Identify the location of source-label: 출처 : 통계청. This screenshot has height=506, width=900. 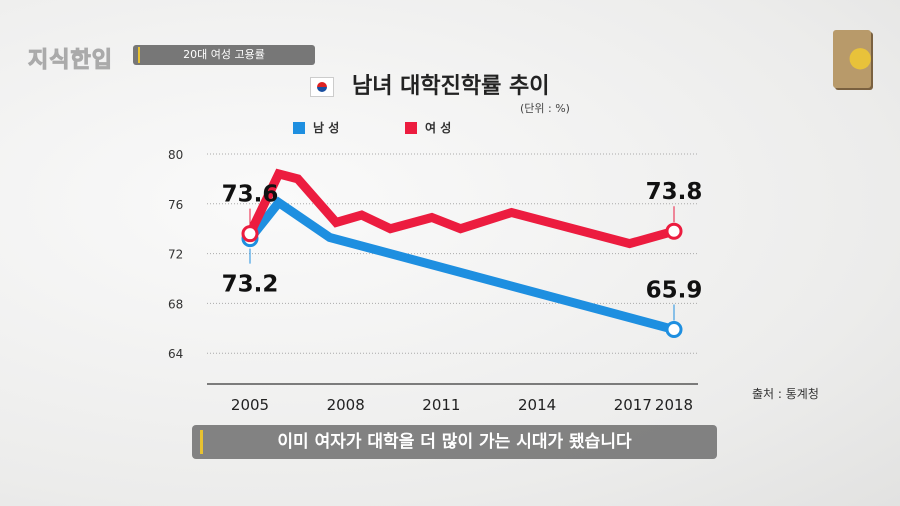
(785, 394).